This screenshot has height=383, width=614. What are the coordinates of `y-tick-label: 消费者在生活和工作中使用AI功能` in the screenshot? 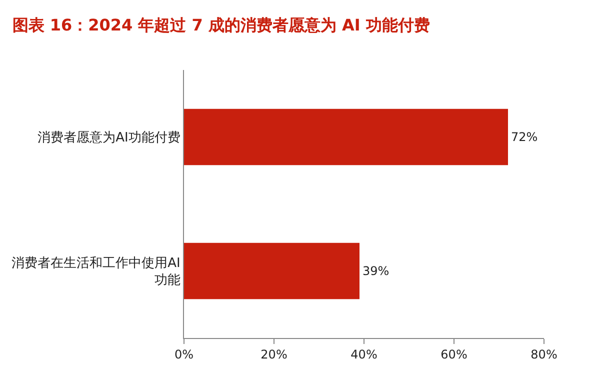 It's located at (96, 272).